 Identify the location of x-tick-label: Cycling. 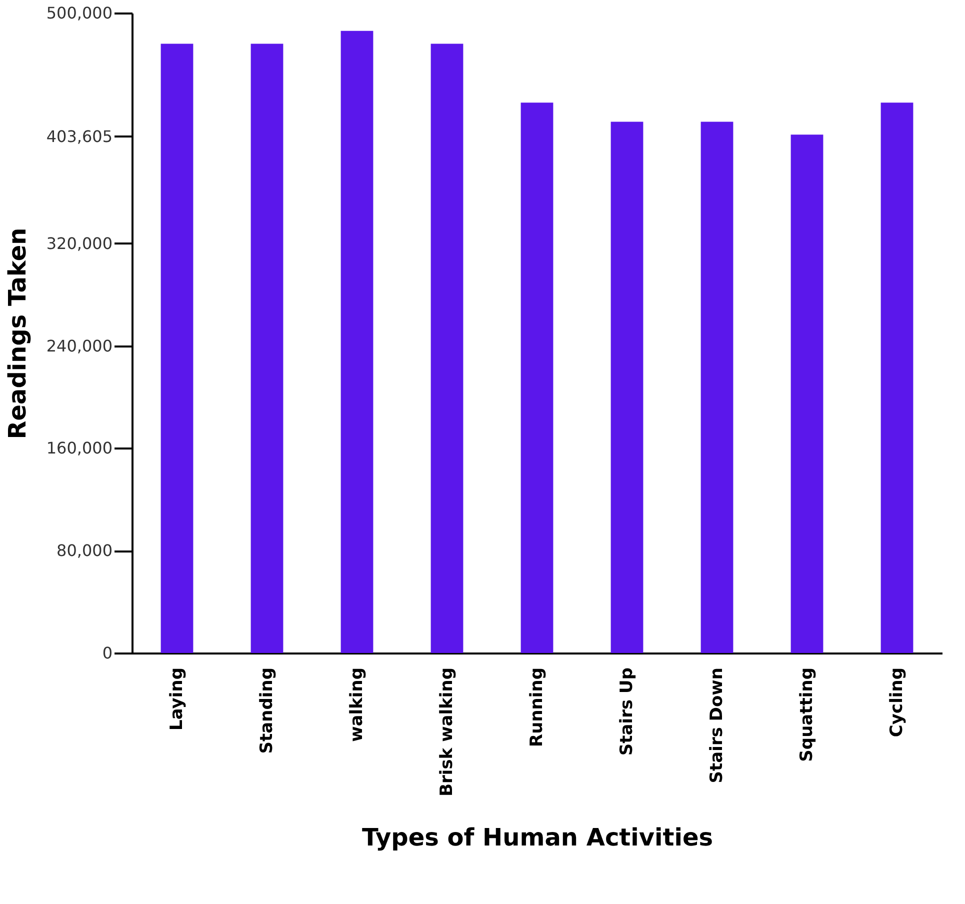
(897, 703).